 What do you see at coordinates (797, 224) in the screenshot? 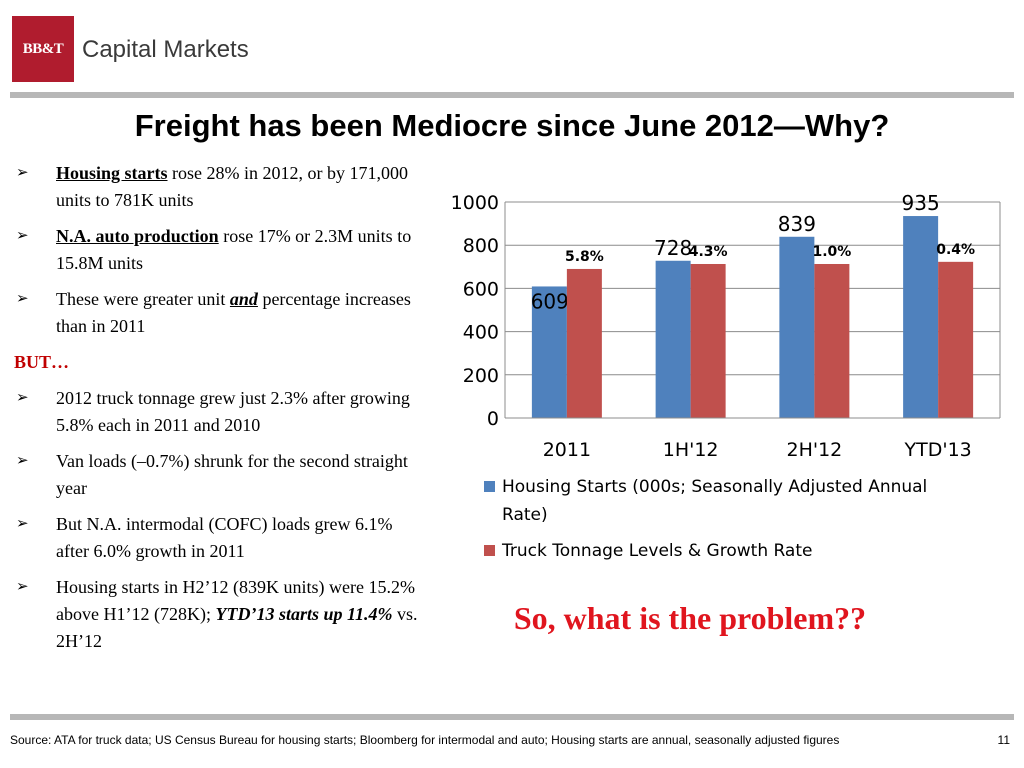
I see `housing-starts-data-label: 839` at bounding box center [797, 224].